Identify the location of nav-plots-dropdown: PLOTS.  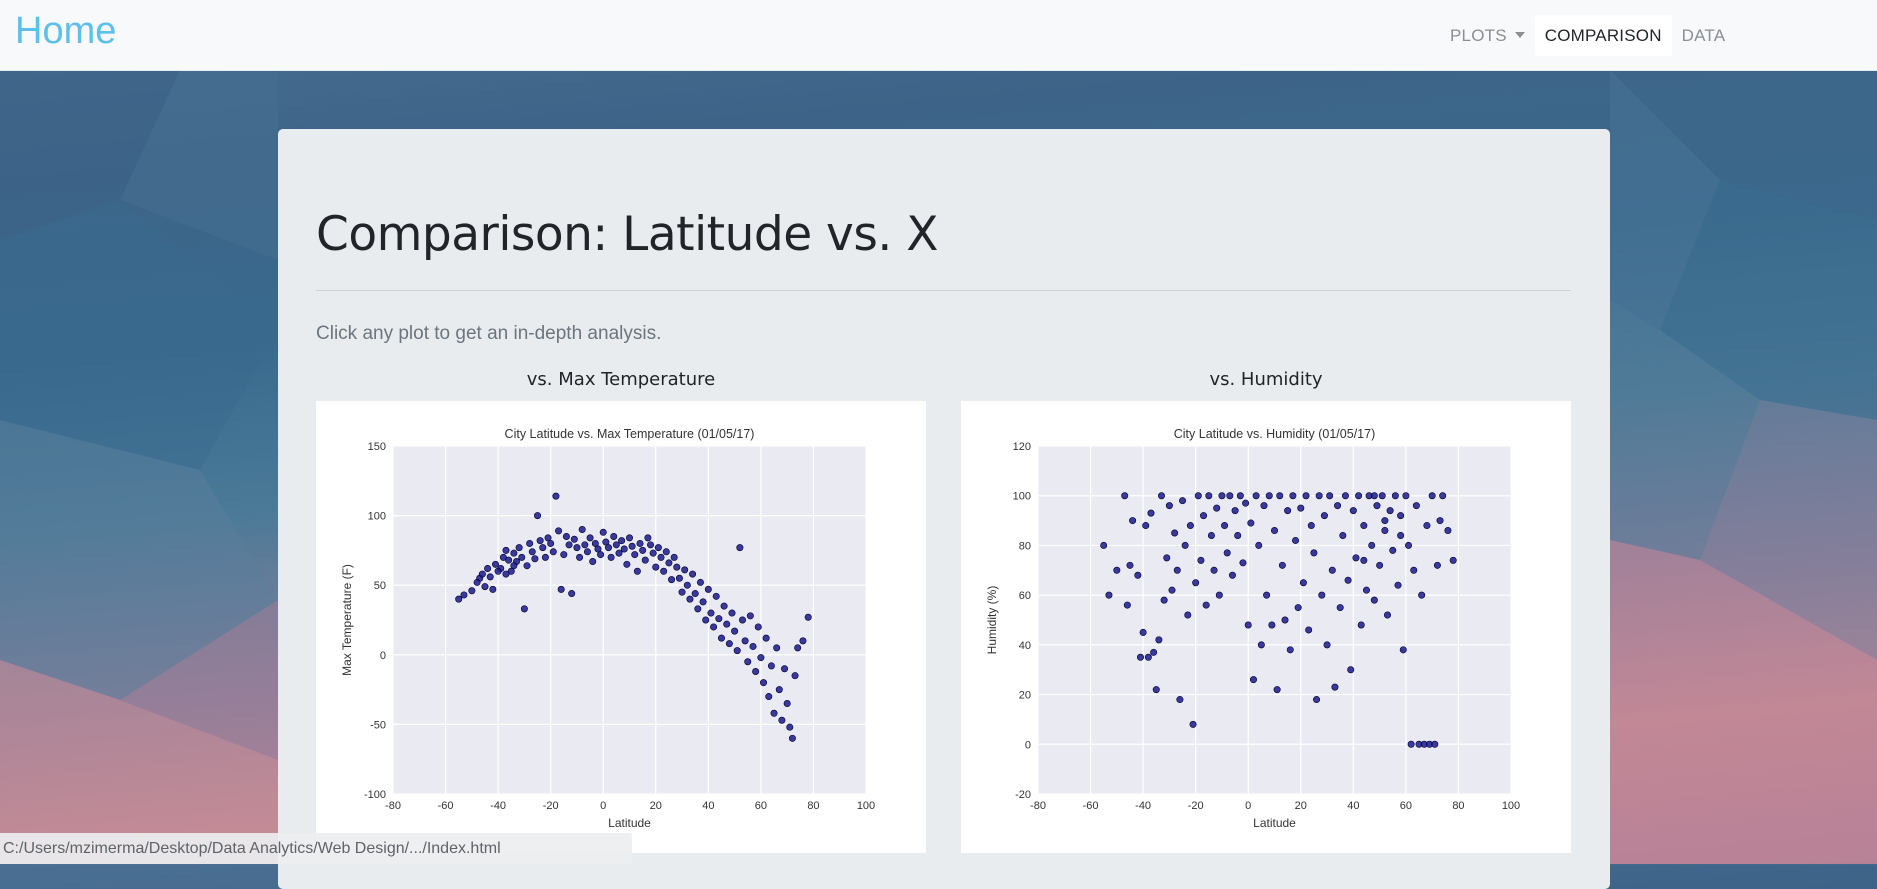
(1487, 35).